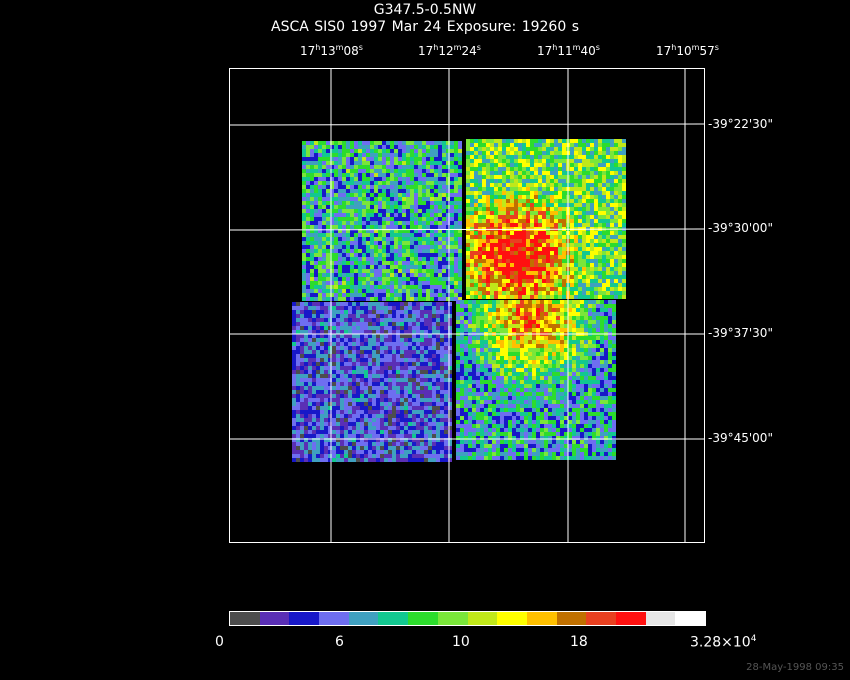 The height and width of the screenshot is (680, 850). I want to click on colorbar-label: 10, so click(461, 642).